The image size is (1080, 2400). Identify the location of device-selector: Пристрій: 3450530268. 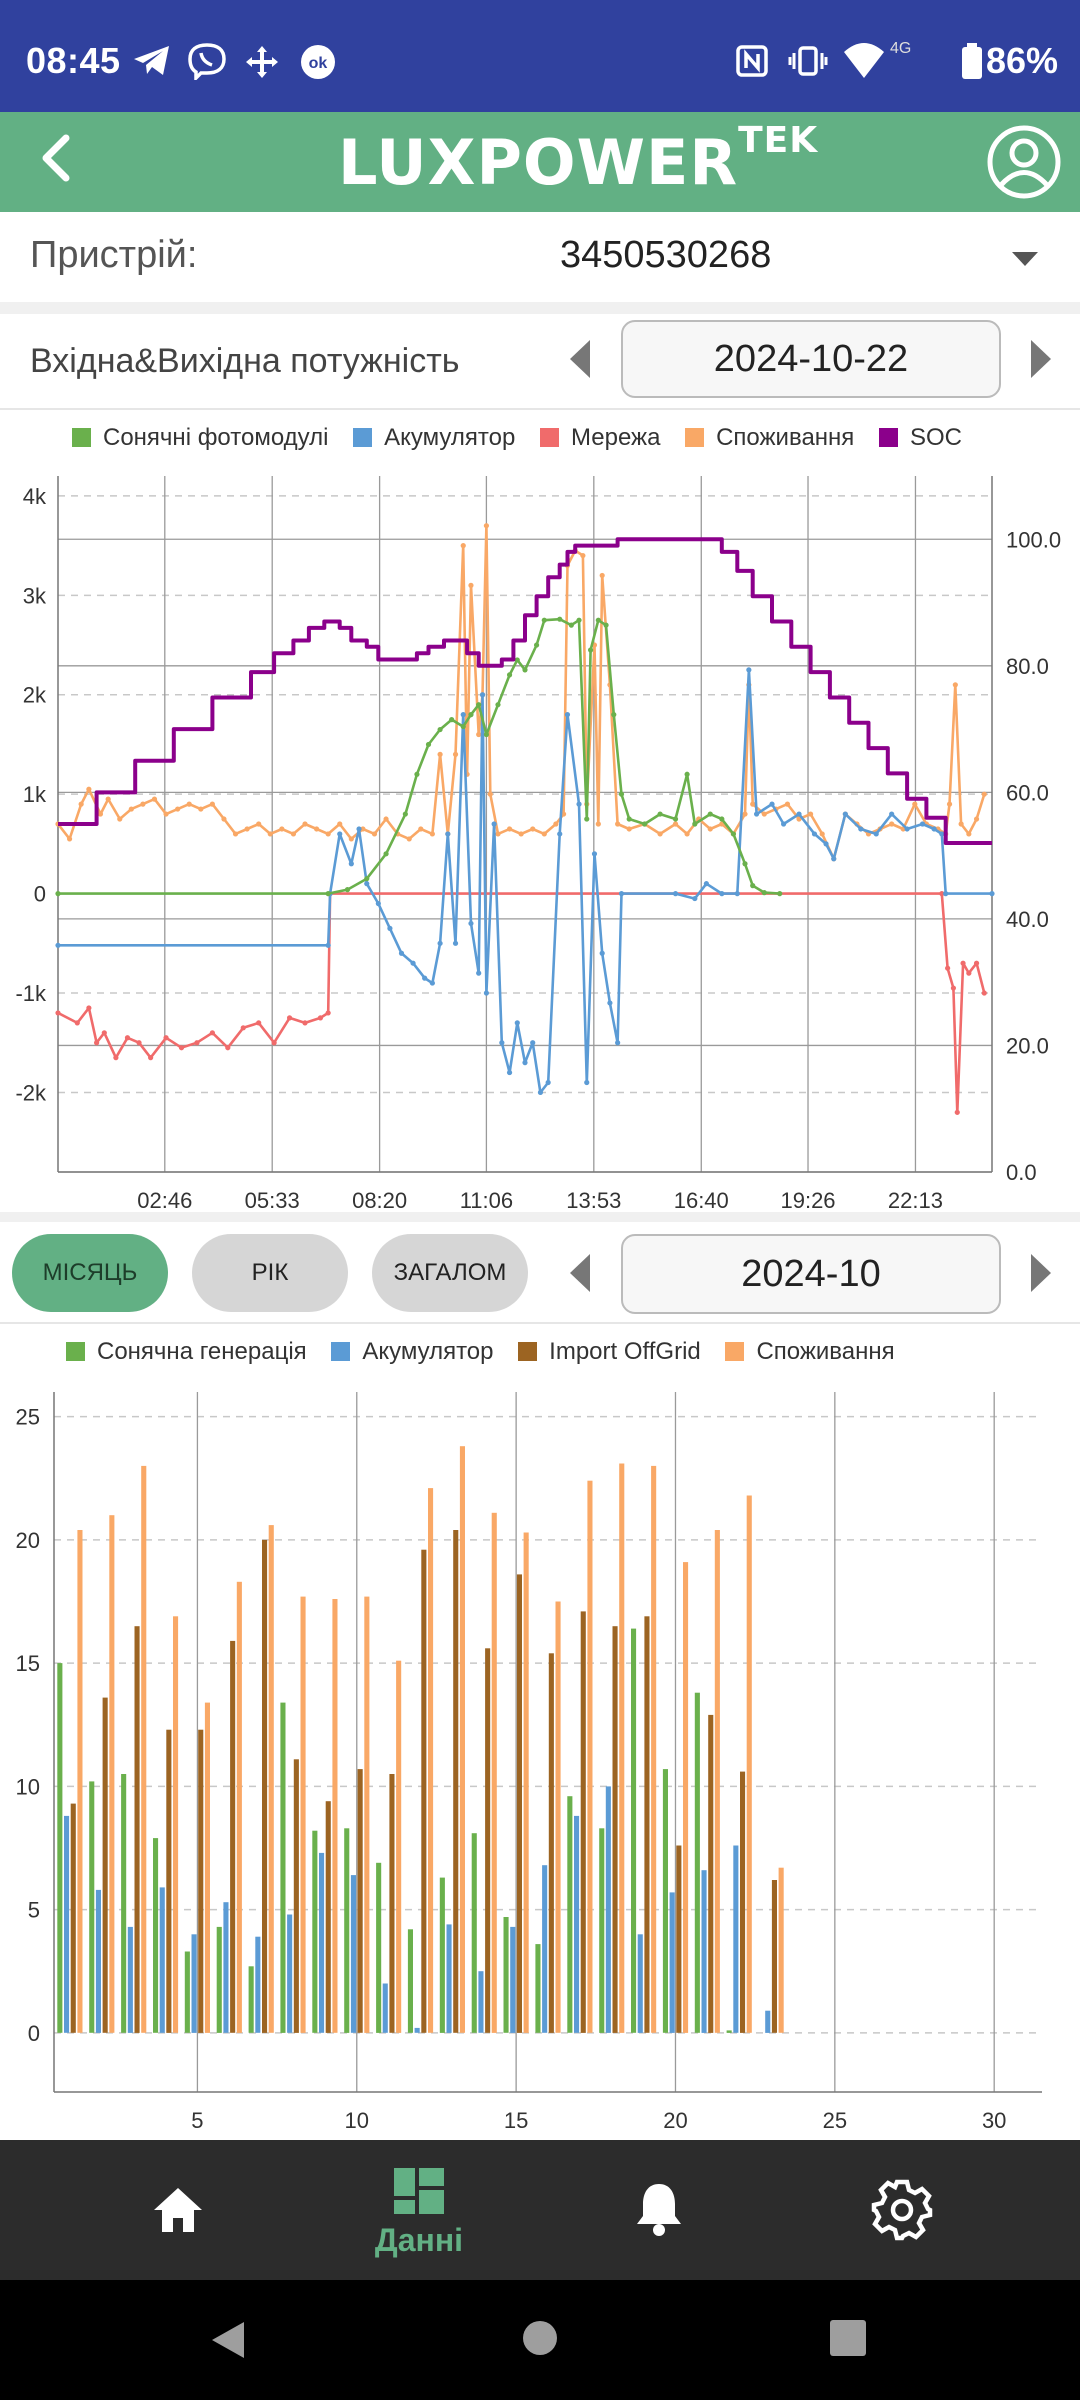
(540, 257).